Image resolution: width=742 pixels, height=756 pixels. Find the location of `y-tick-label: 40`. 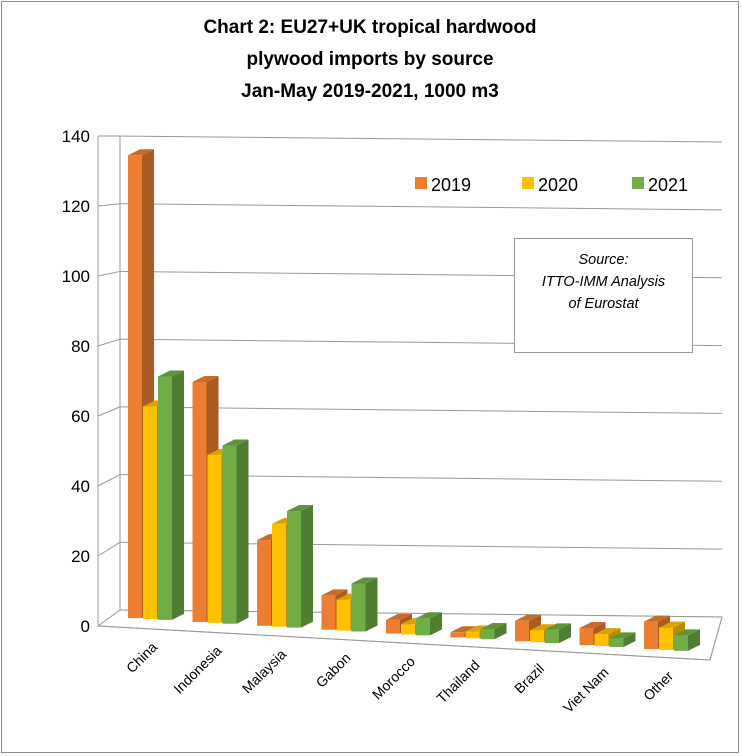

y-tick-label: 40 is located at coordinates (80, 486).